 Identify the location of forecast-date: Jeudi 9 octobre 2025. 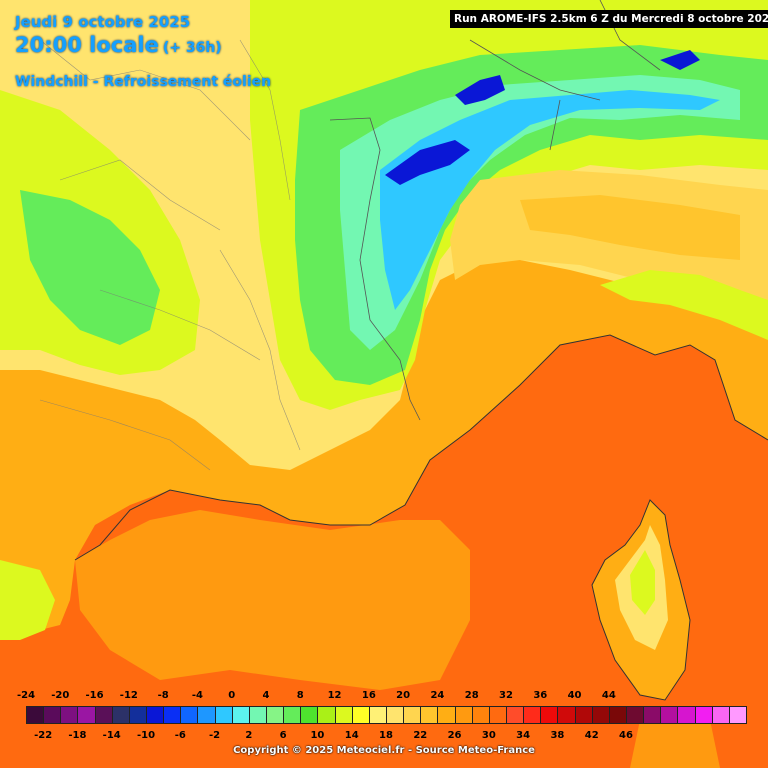
(103, 22).